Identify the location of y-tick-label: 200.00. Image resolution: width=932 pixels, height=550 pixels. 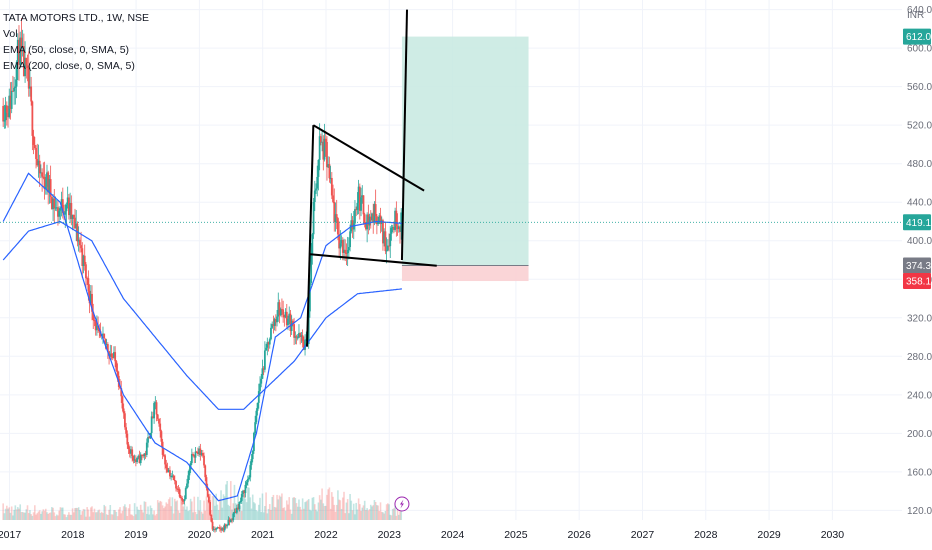
(919, 434).